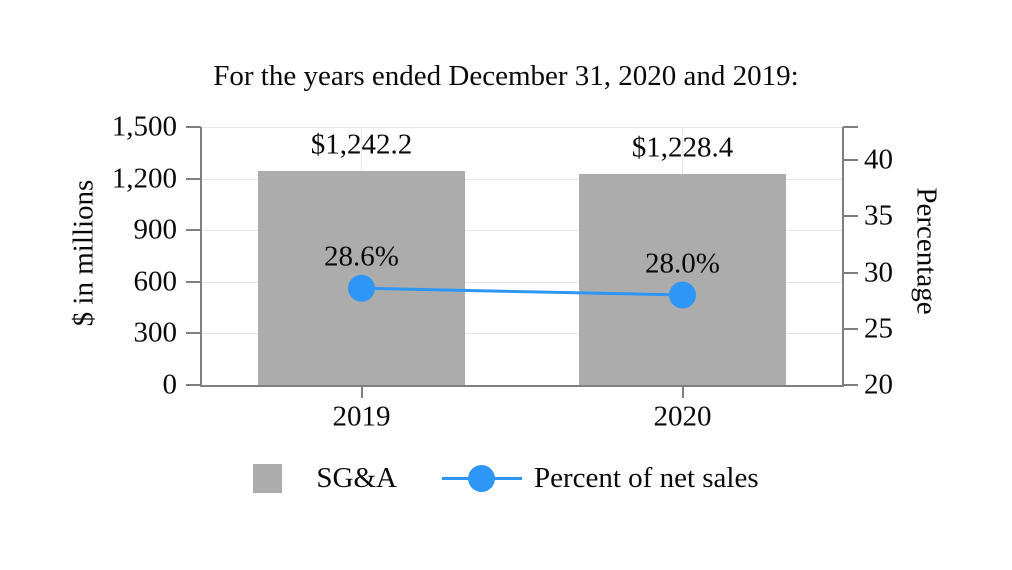 This screenshot has height=570, width=1012. Describe the element at coordinates (83, 253) in the screenshot. I see `left-axis-title: $ in millions` at that location.